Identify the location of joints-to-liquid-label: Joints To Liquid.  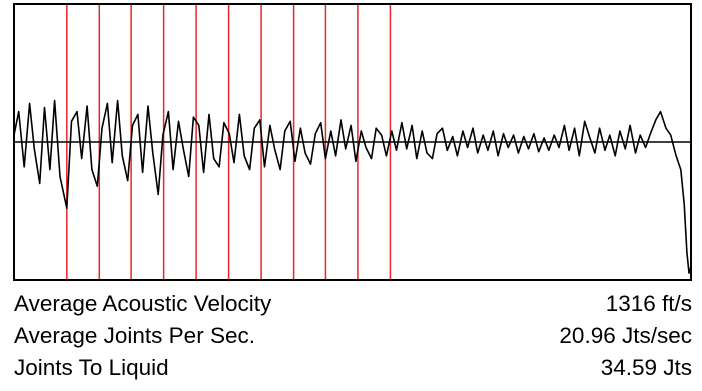
(91, 367).